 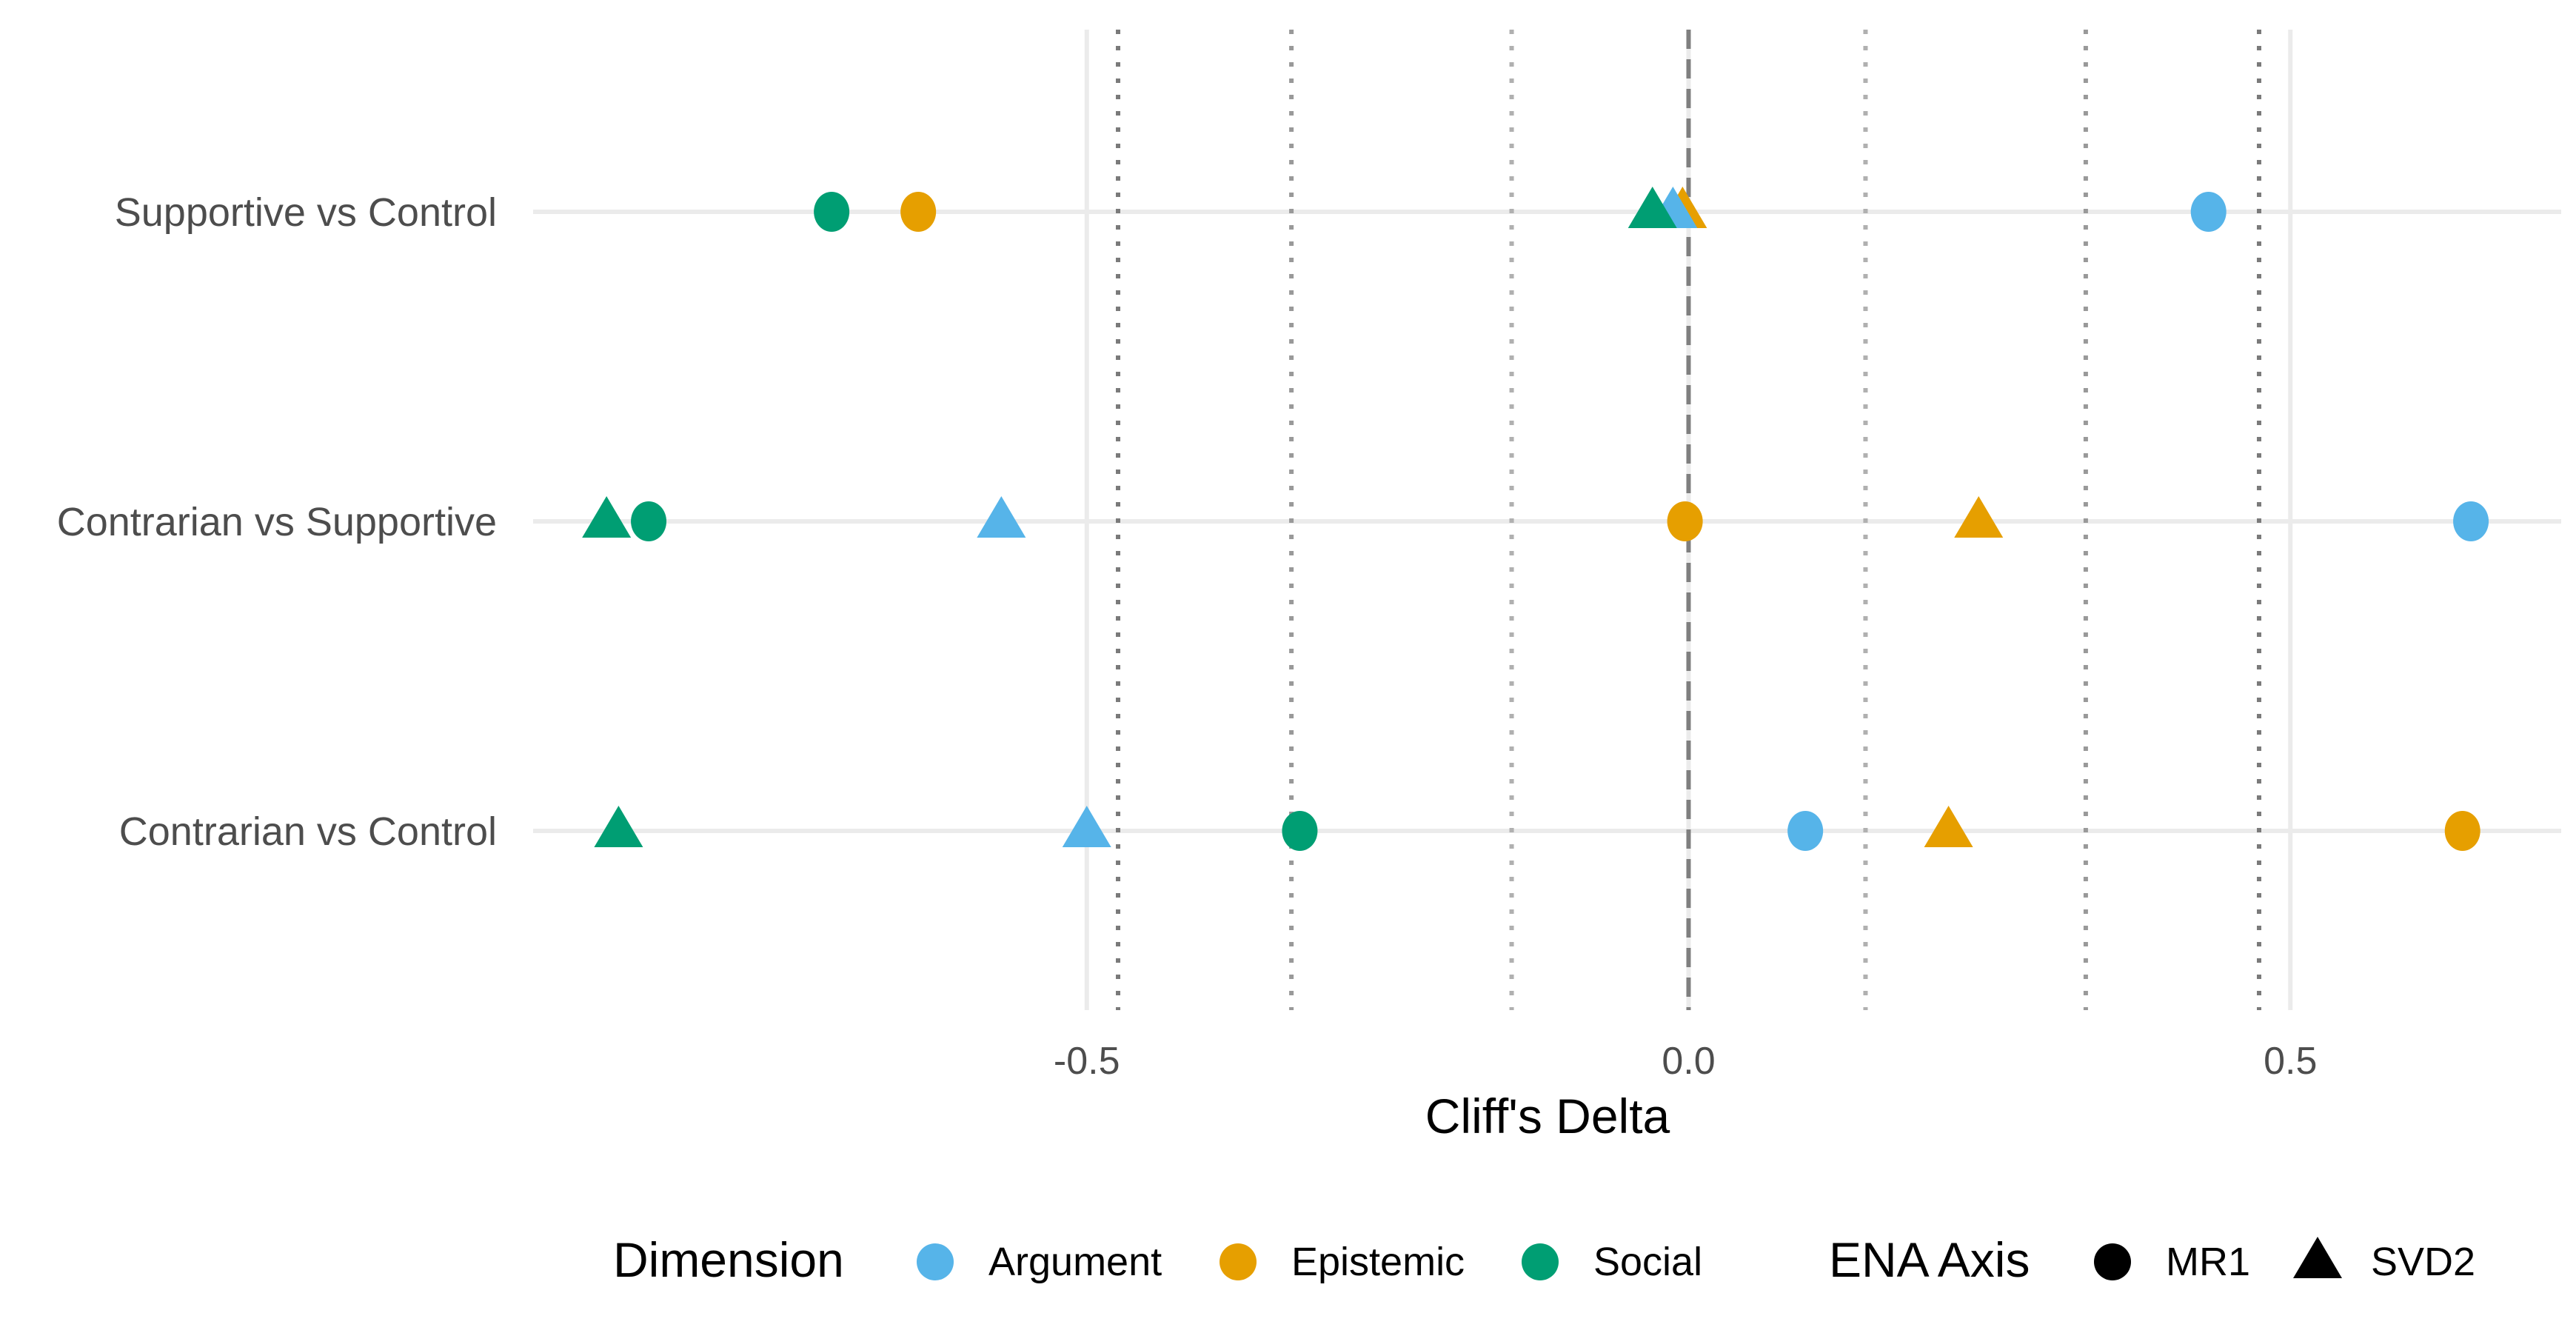 What do you see at coordinates (306, 212) in the screenshot?
I see `y-tick-label: Supportive vs Control` at bounding box center [306, 212].